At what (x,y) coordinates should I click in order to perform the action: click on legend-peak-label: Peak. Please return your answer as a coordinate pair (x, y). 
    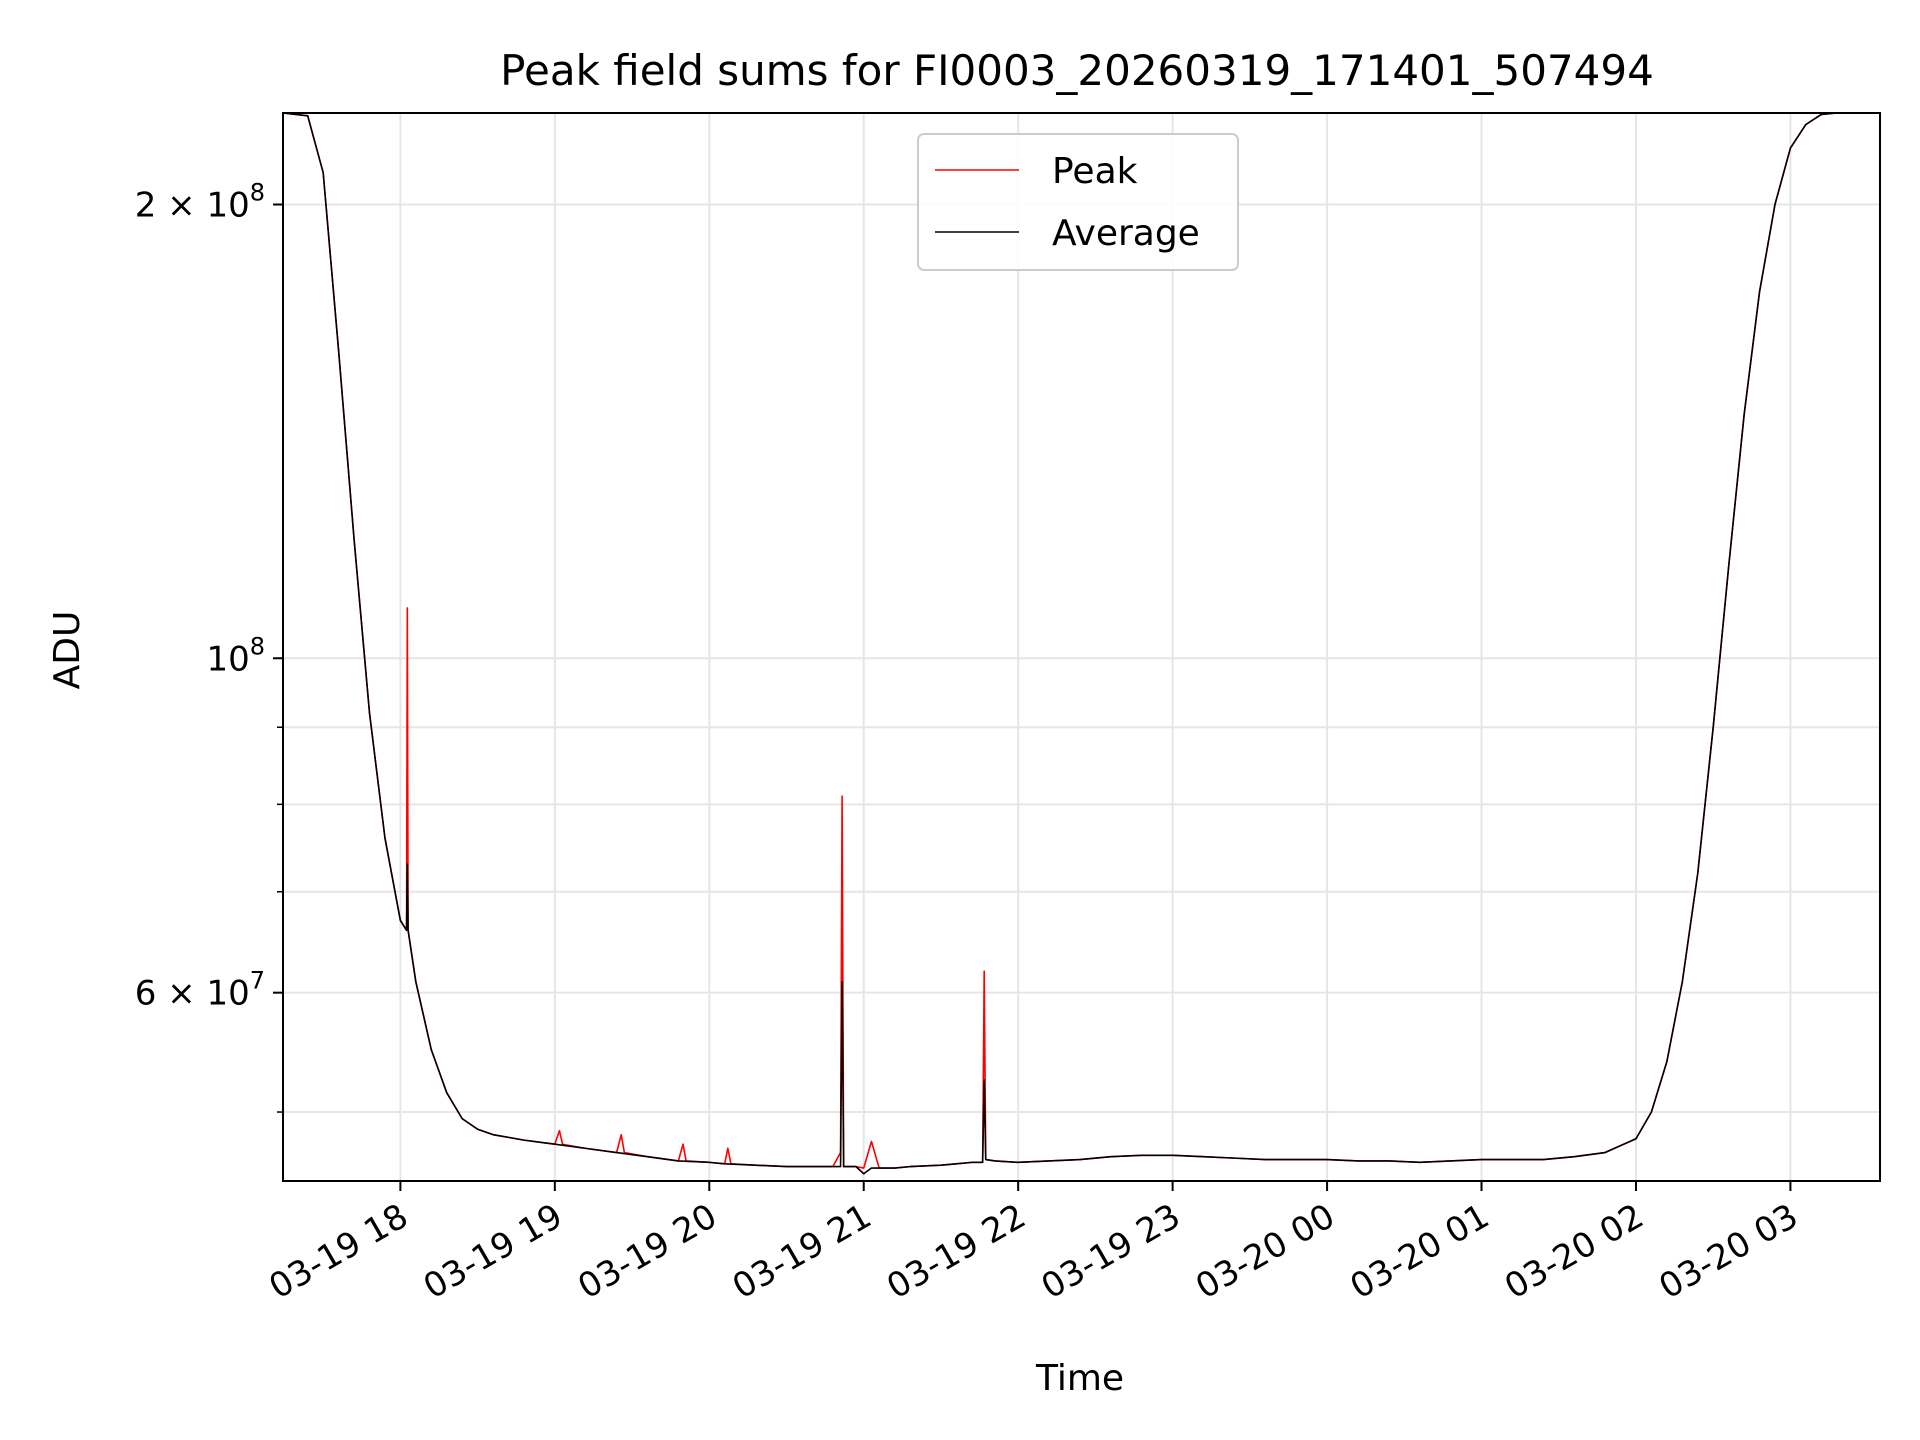
    Looking at the image, I should click on (1095, 171).